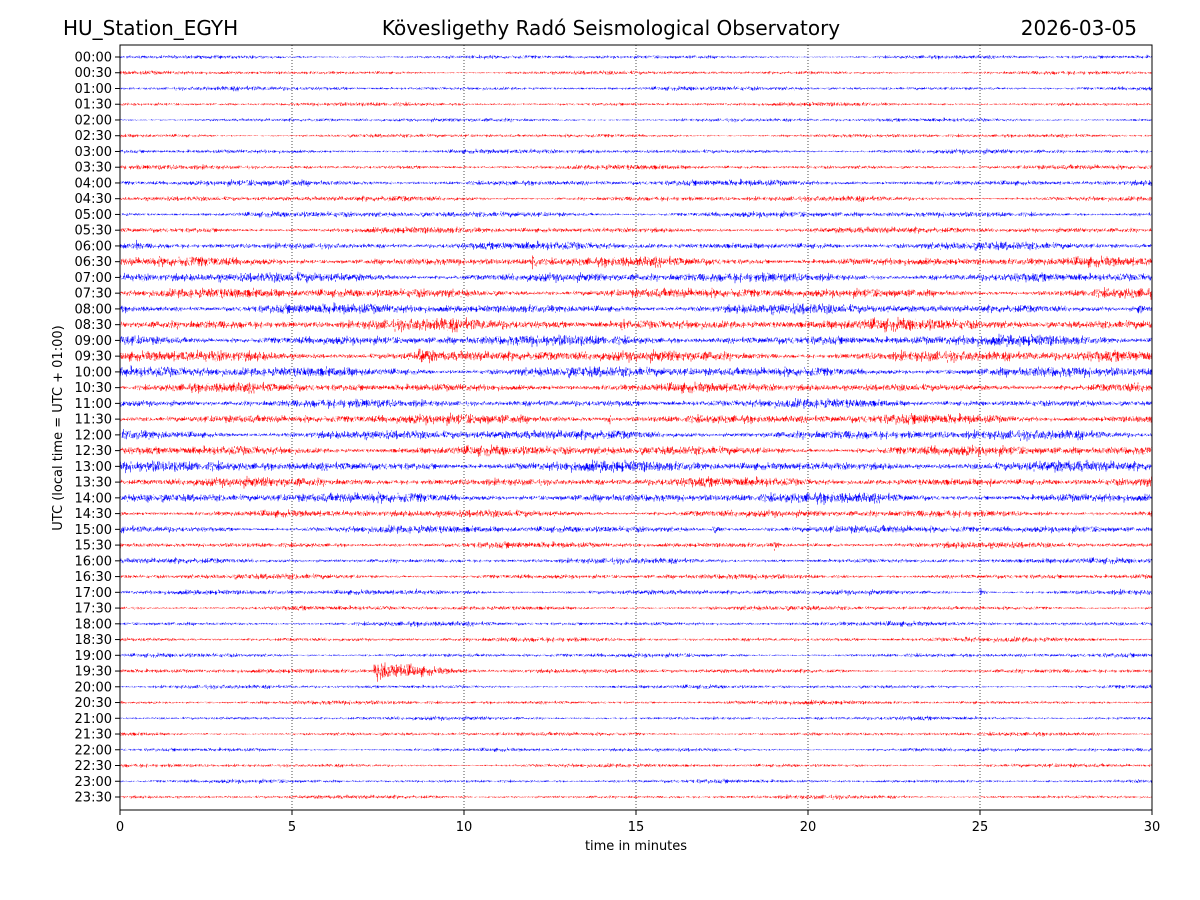 The width and height of the screenshot is (1200, 900). Describe the element at coordinates (93, 404) in the screenshot. I see `y-tick-label: 11:00` at that location.